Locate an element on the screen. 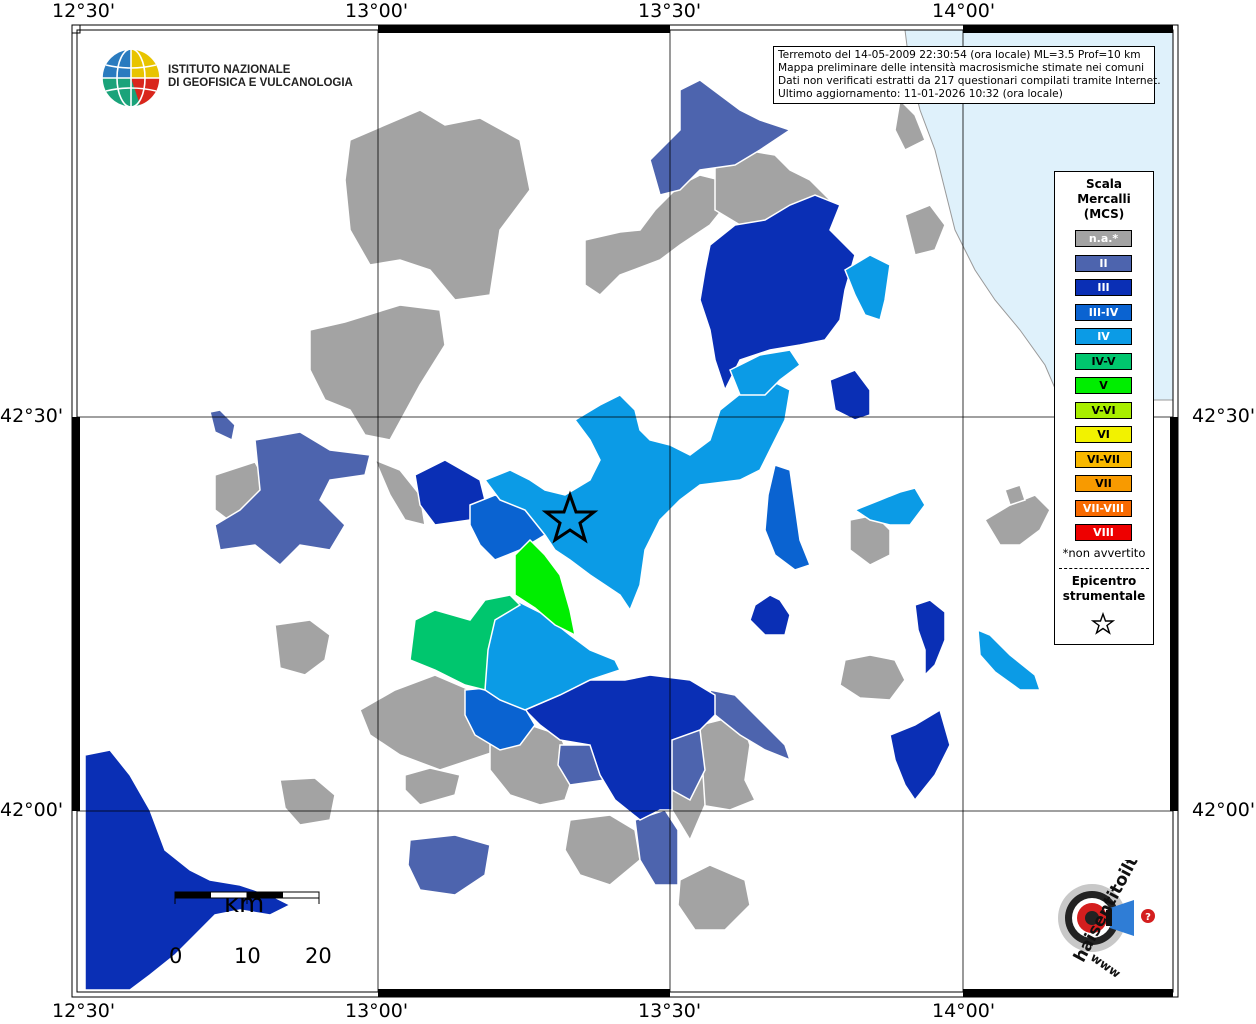  legend-star-icon is located at coordinates (1103, 623).